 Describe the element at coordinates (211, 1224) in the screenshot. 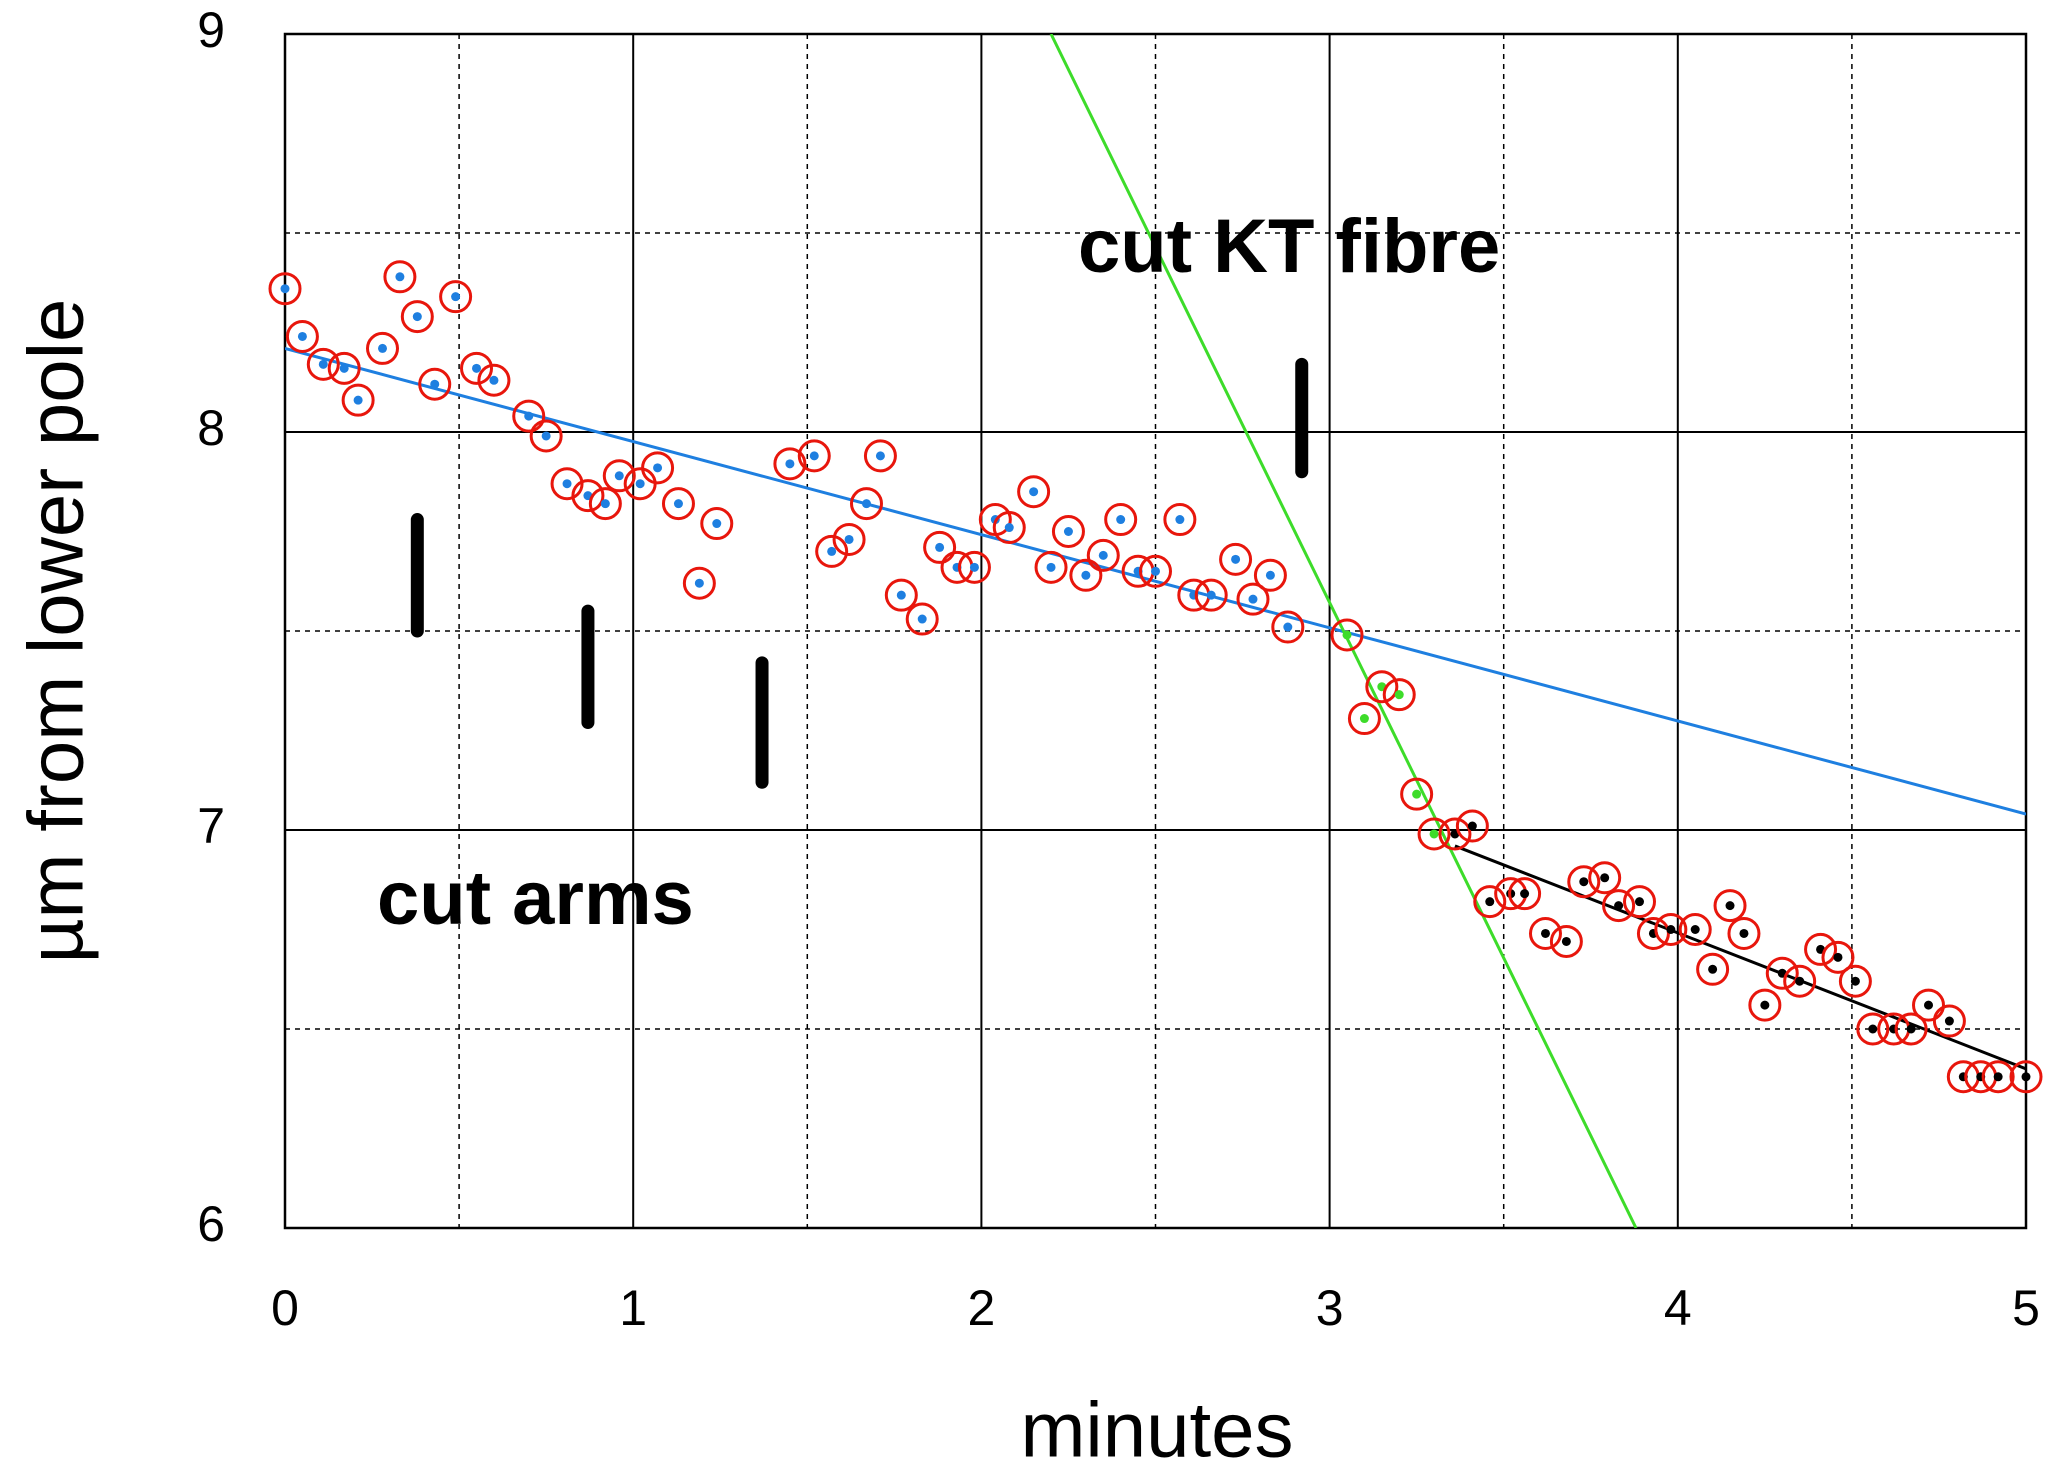

I see `y-tick-label: 6` at that location.